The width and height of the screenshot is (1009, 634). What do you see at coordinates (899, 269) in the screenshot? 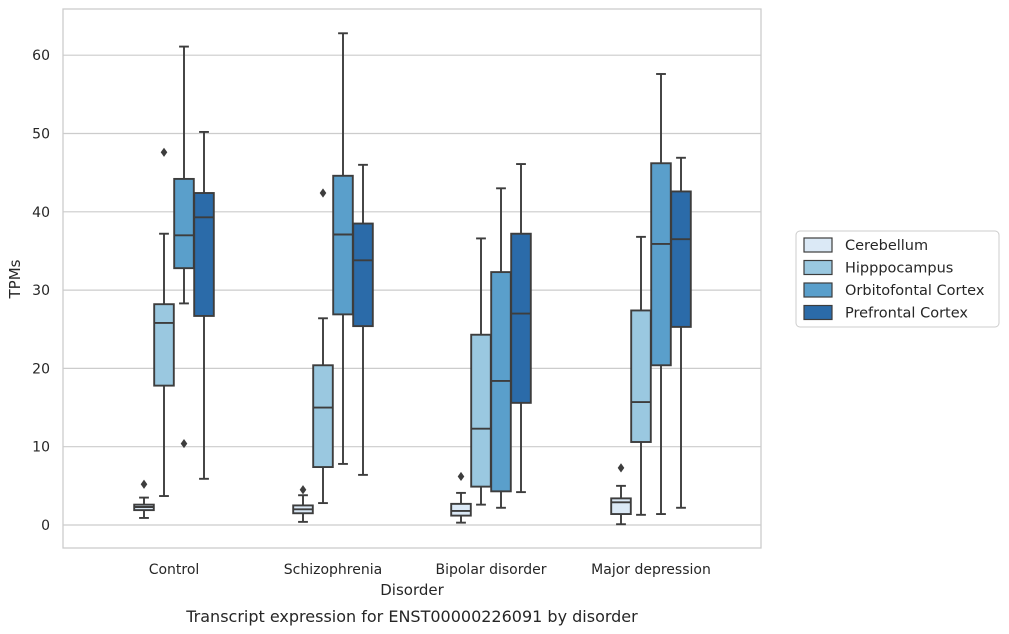
I see `legend-label: Hipppocampus` at bounding box center [899, 269].